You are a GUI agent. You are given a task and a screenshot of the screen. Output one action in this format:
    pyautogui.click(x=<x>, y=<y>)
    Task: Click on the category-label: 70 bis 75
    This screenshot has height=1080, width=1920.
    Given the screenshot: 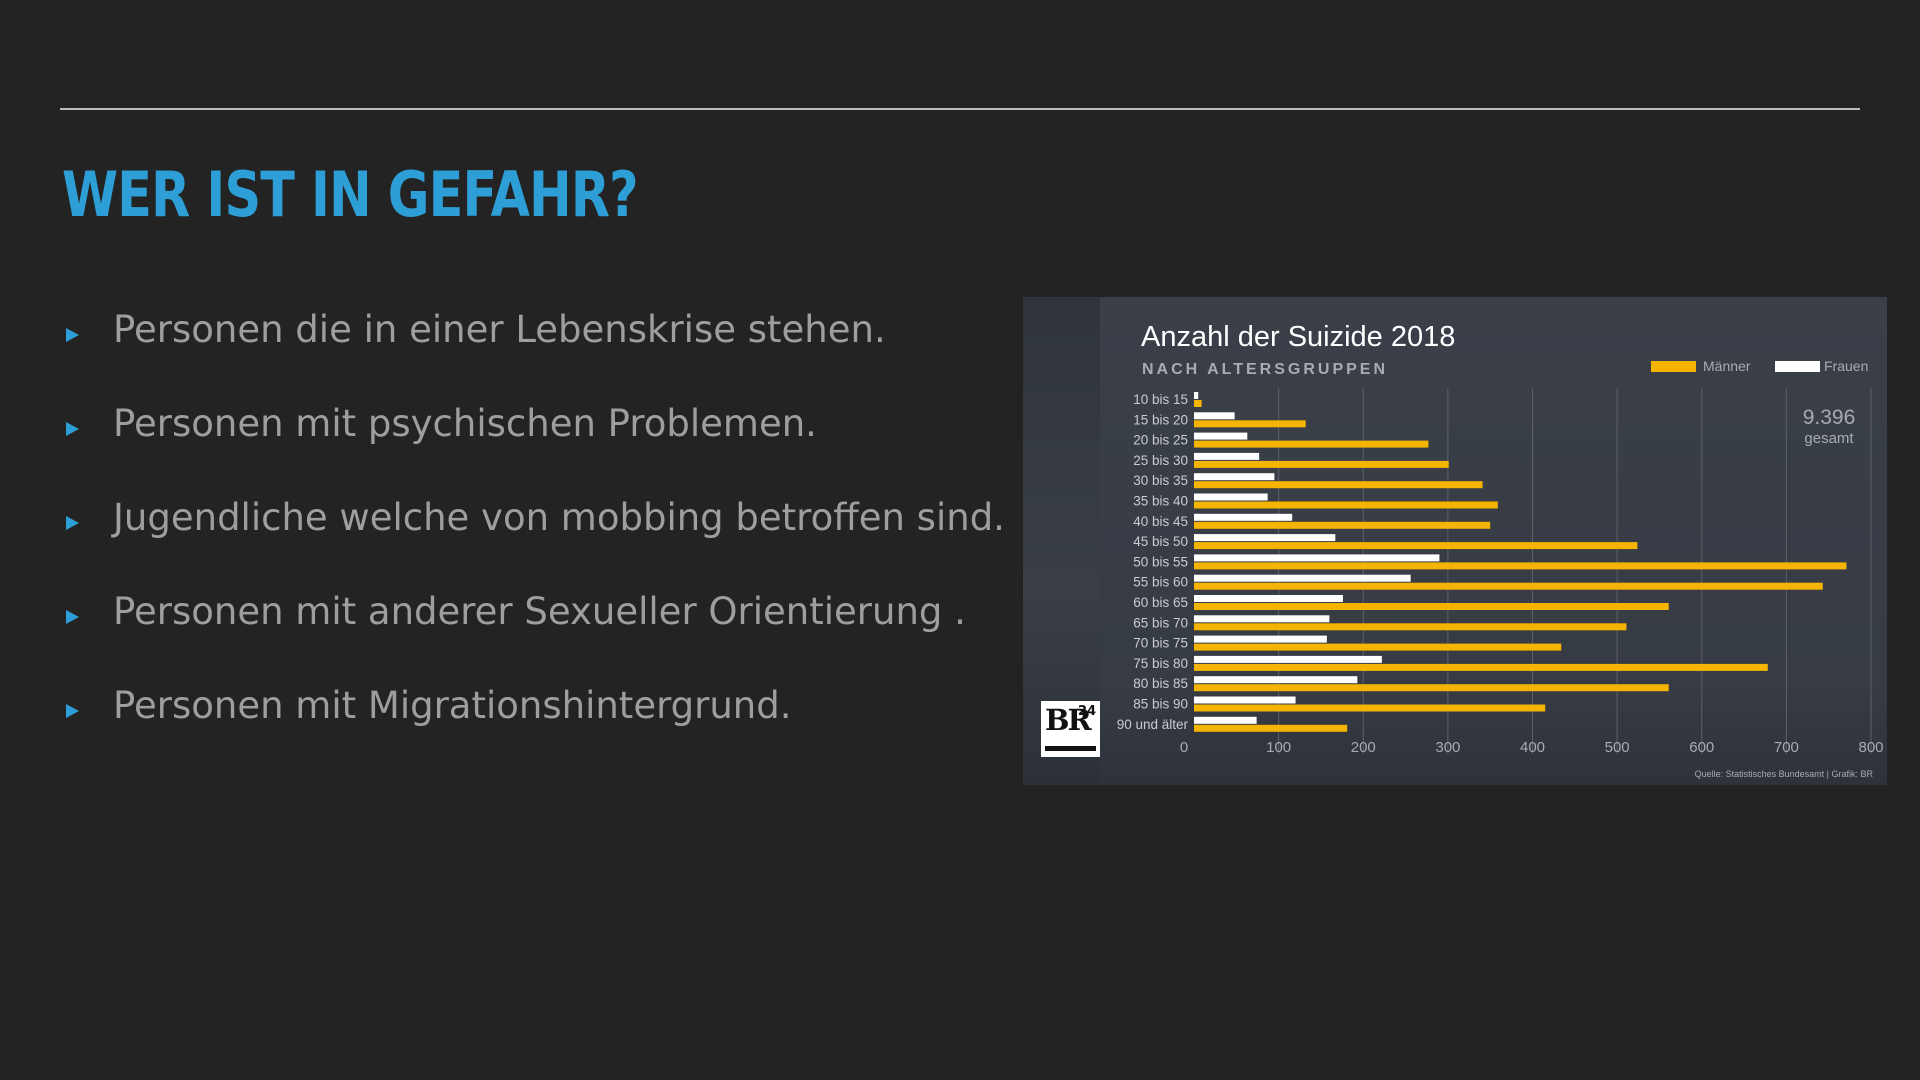 What is the action you would take?
    pyautogui.click(x=1160, y=643)
    